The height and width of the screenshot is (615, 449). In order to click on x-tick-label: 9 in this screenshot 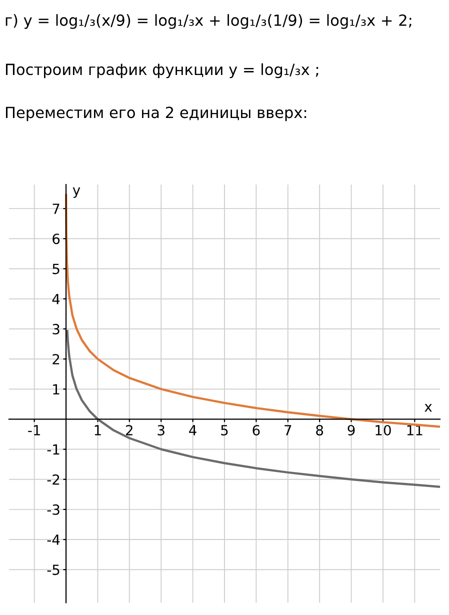, I will do `click(351, 430)`.